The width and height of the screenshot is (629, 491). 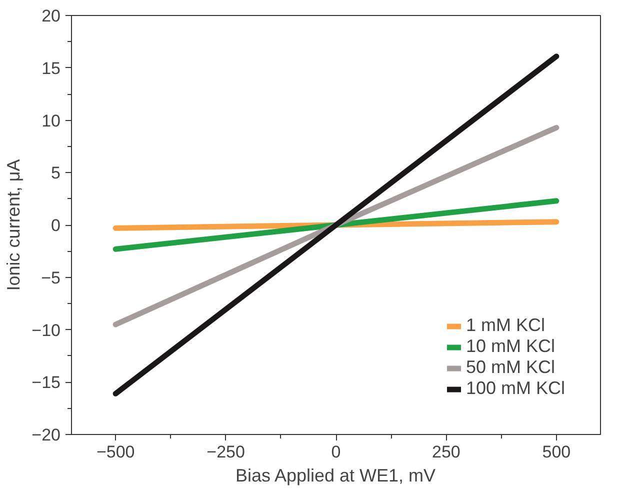 I want to click on y-tick-label: −5, so click(x=51, y=278).